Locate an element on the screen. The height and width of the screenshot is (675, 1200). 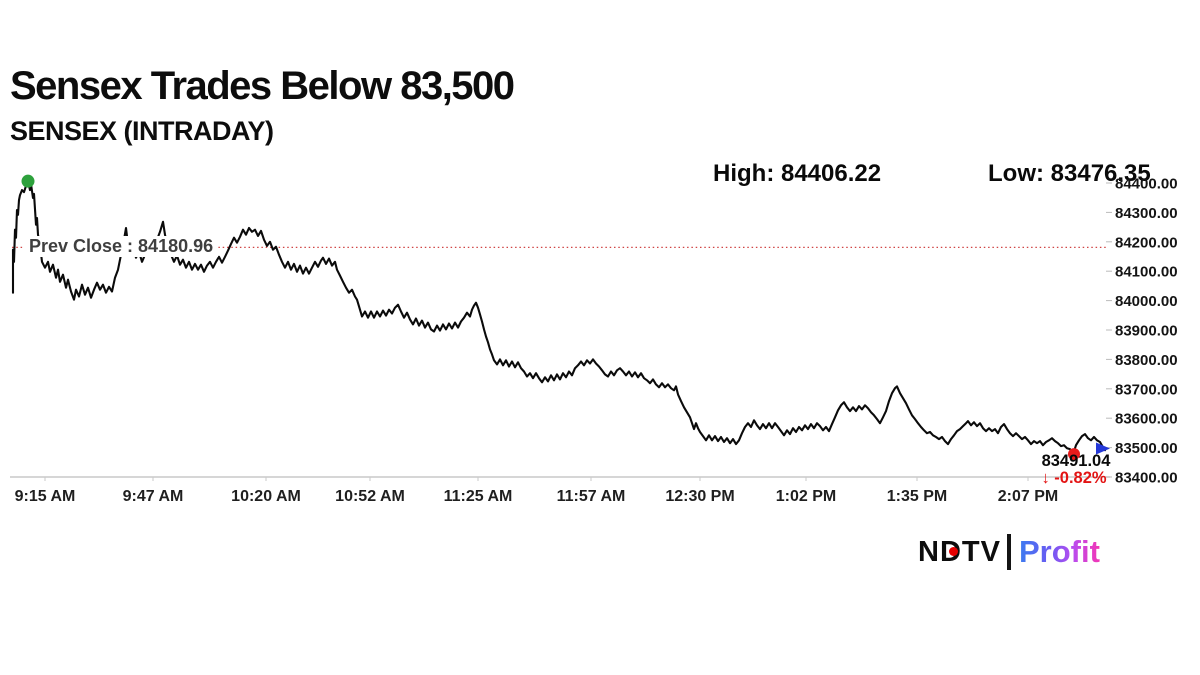
y-tick-label: 84200.00 is located at coordinates (1146, 242).